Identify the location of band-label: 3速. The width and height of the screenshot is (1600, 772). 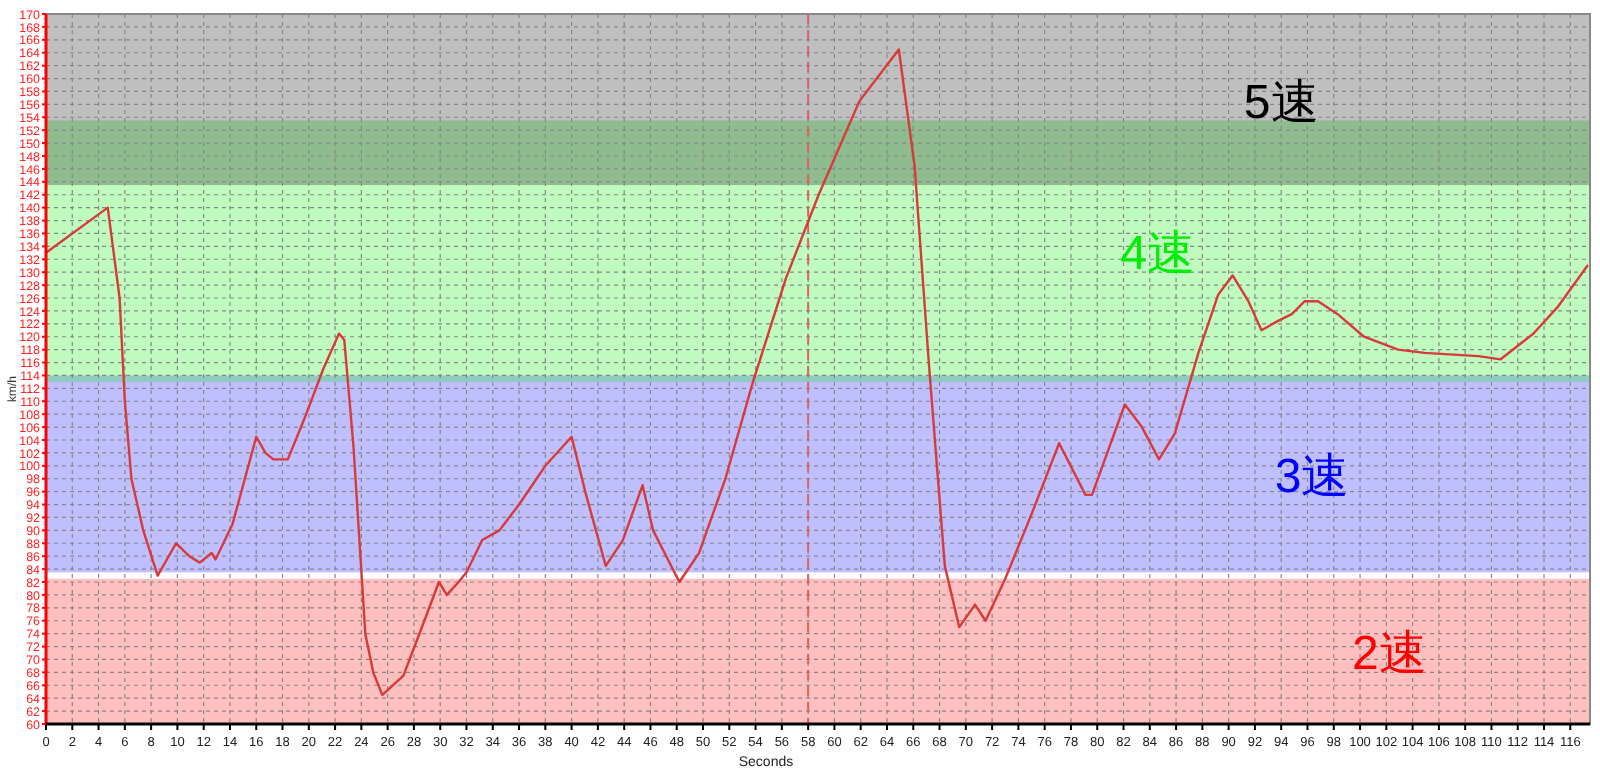
(1312, 476).